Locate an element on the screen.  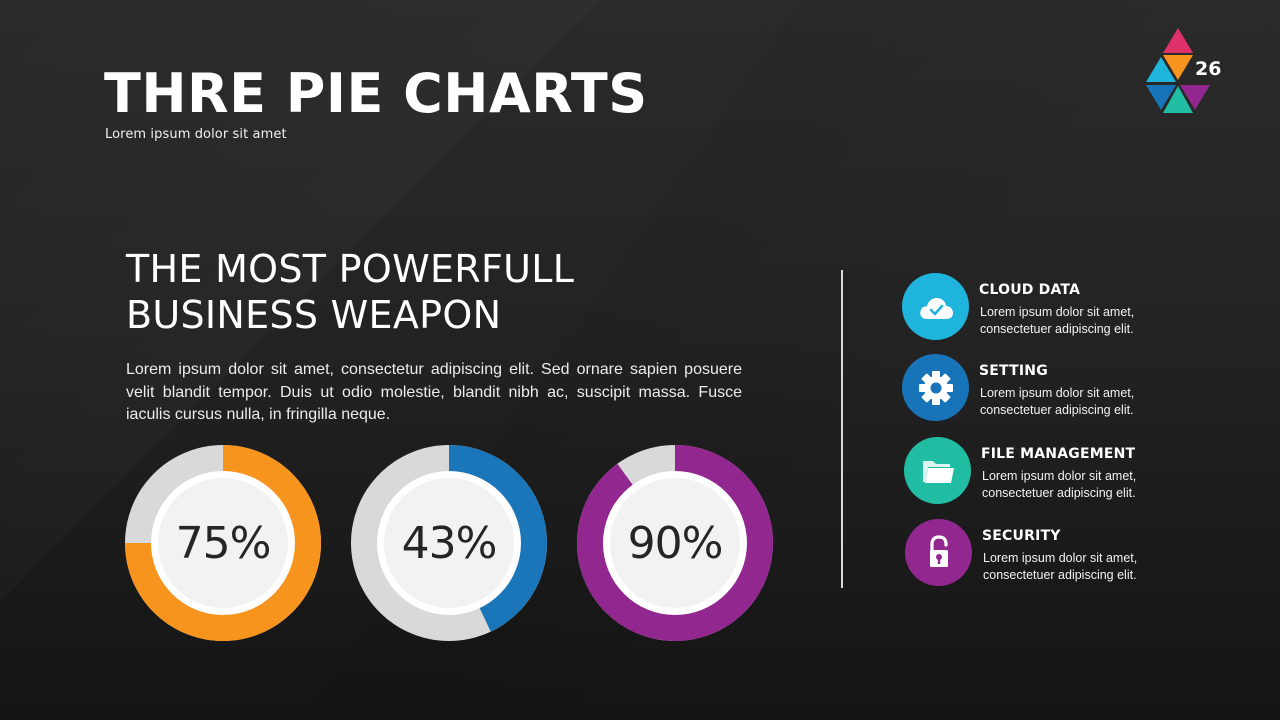
donut-value-label: 90% is located at coordinates (675, 543).